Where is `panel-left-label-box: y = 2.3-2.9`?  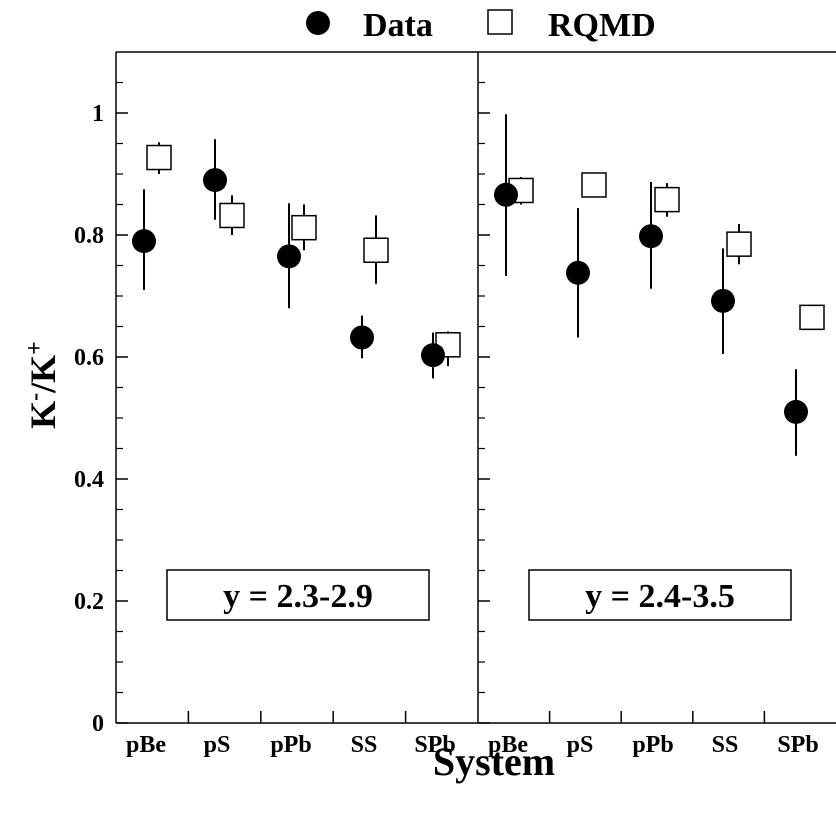 panel-left-label-box: y = 2.3-2.9 is located at coordinates (298, 595).